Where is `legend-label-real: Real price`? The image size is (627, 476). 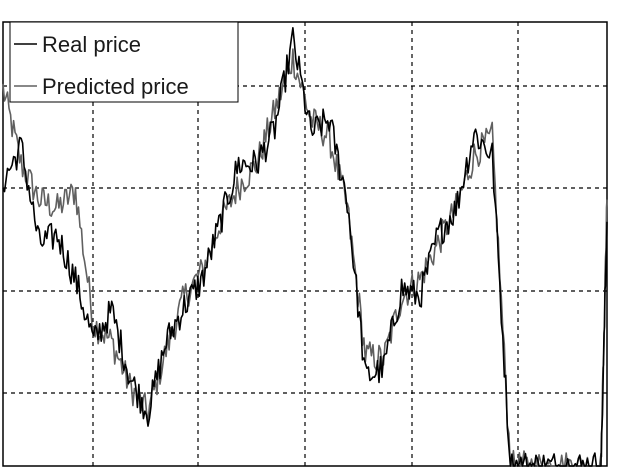
legend-label-real: Real price is located at coordinates (91, 44).